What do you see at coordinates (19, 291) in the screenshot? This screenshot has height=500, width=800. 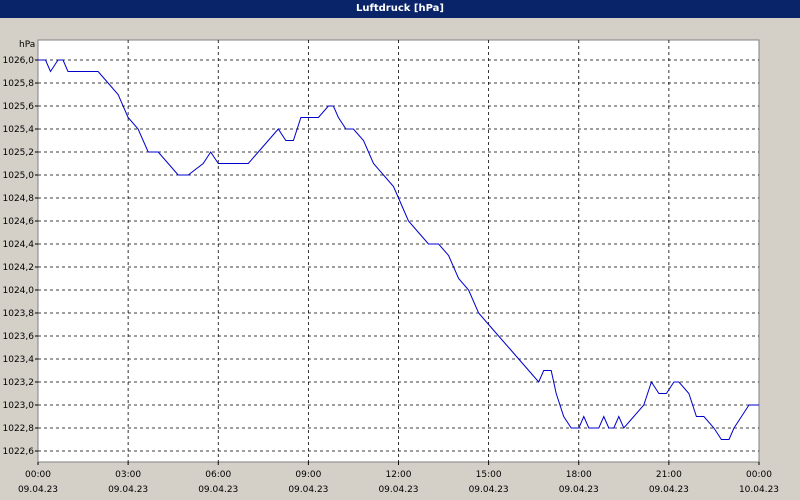 I see `y-tick-label: 1024,0` at bounding box center [19, 291].